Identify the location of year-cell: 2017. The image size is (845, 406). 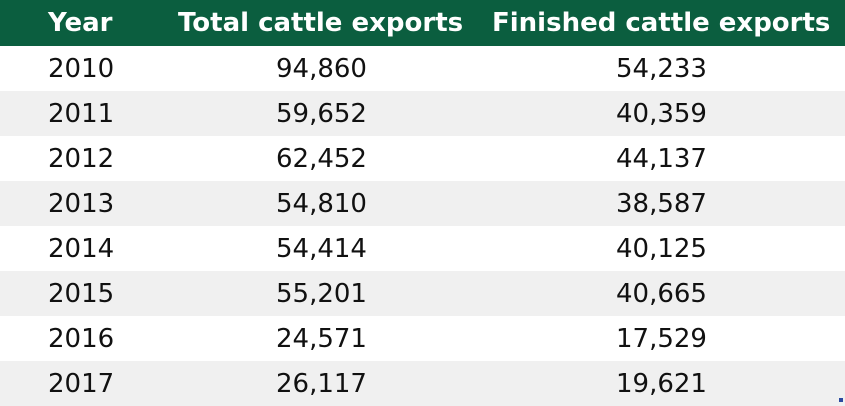
(81, 383).